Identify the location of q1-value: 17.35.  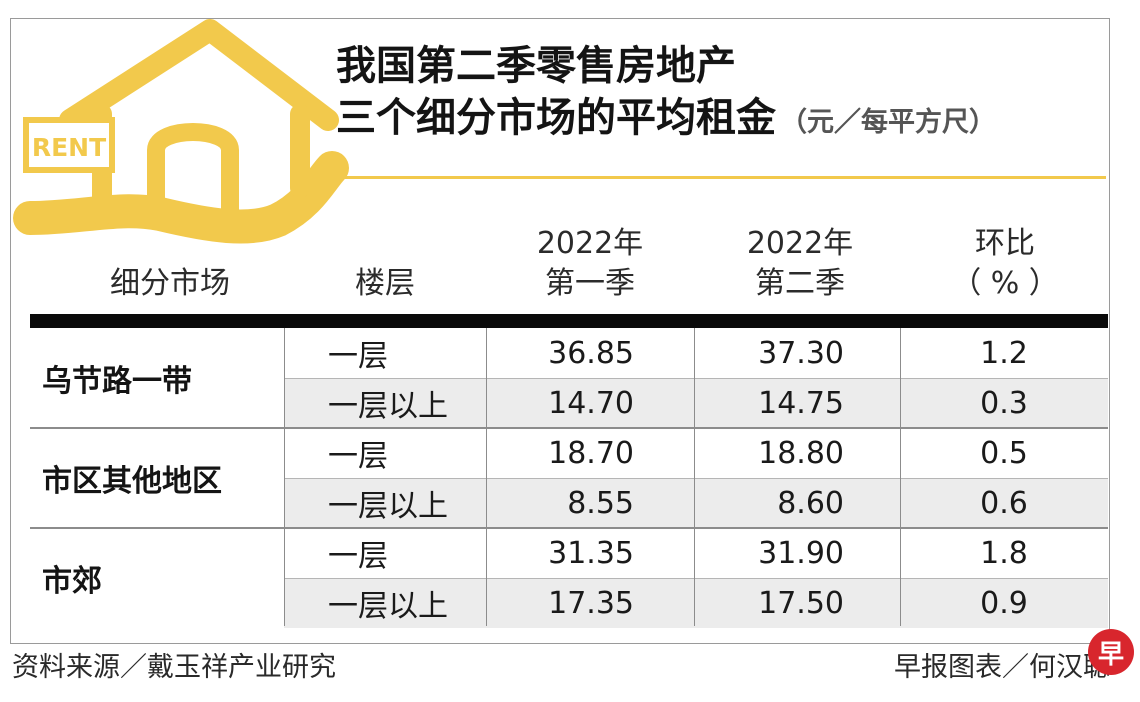
(591, 603).